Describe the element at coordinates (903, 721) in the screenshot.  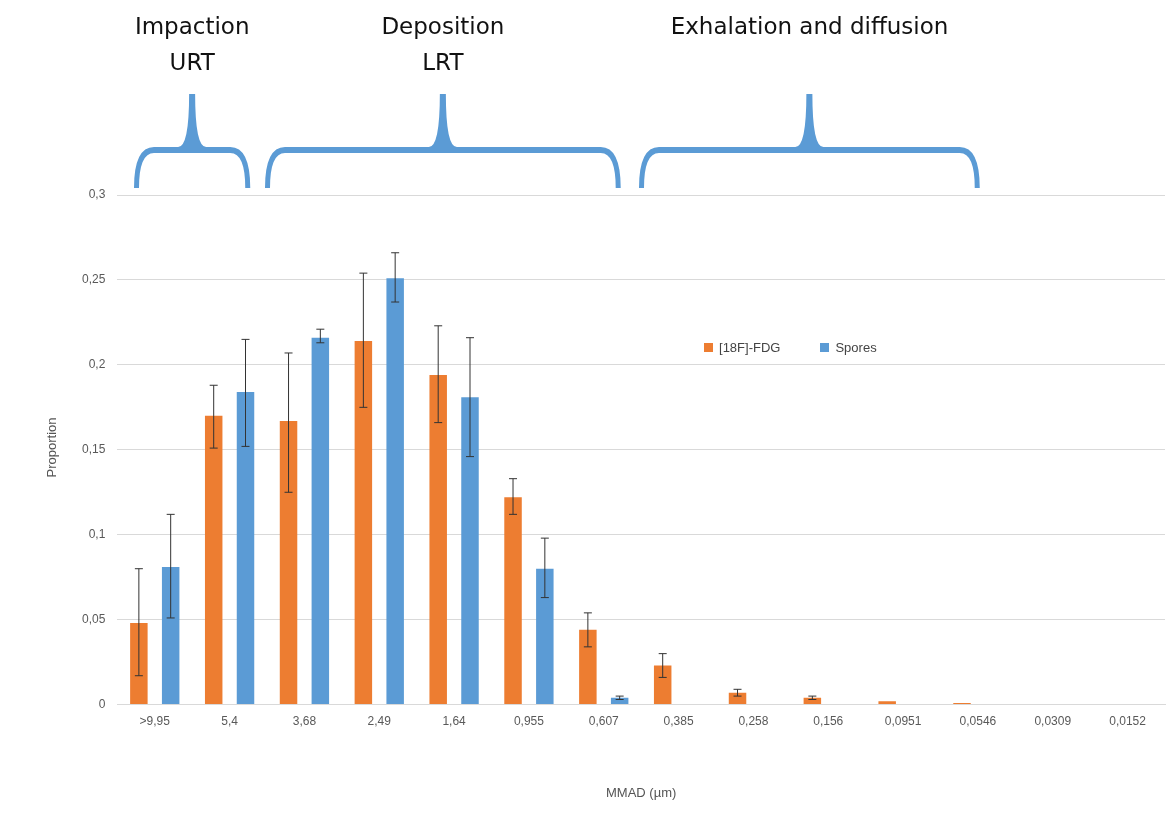
I see `x-tick-label: 0,0951` at that location.